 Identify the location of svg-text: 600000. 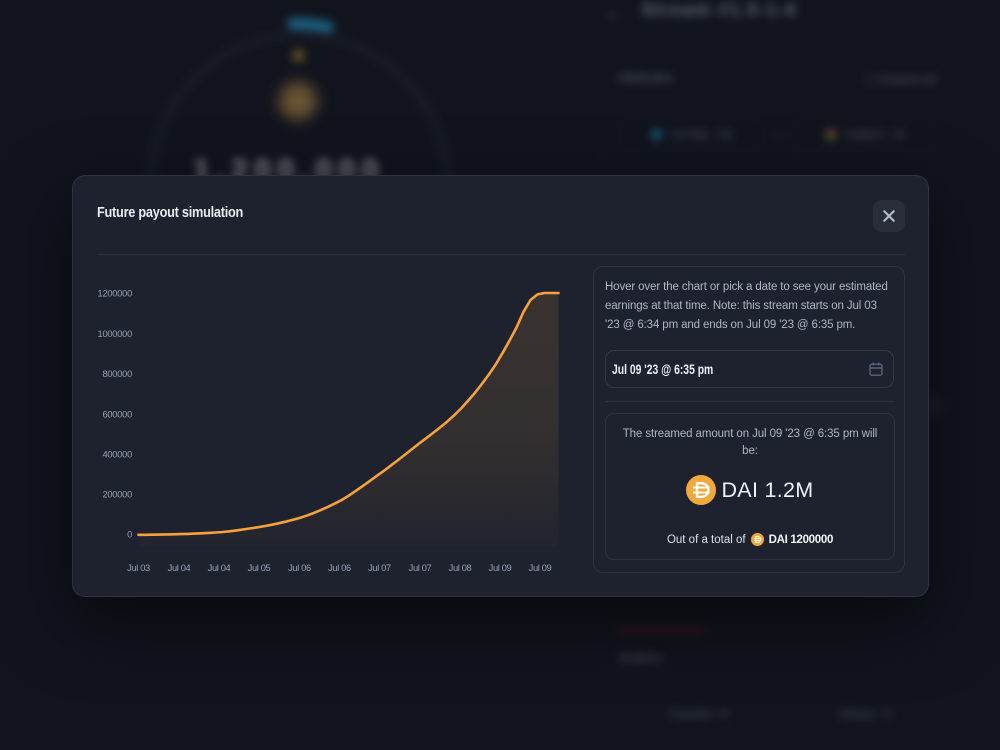
(117, 415).